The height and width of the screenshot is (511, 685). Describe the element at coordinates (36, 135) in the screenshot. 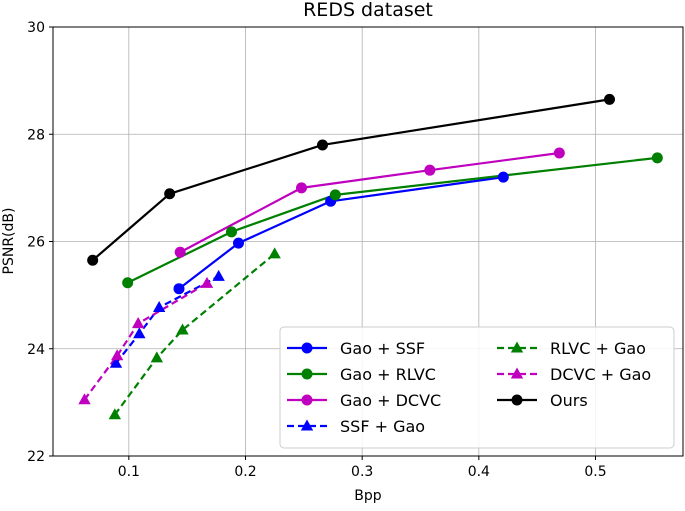

I see `y-tick-label: 28` at that location.